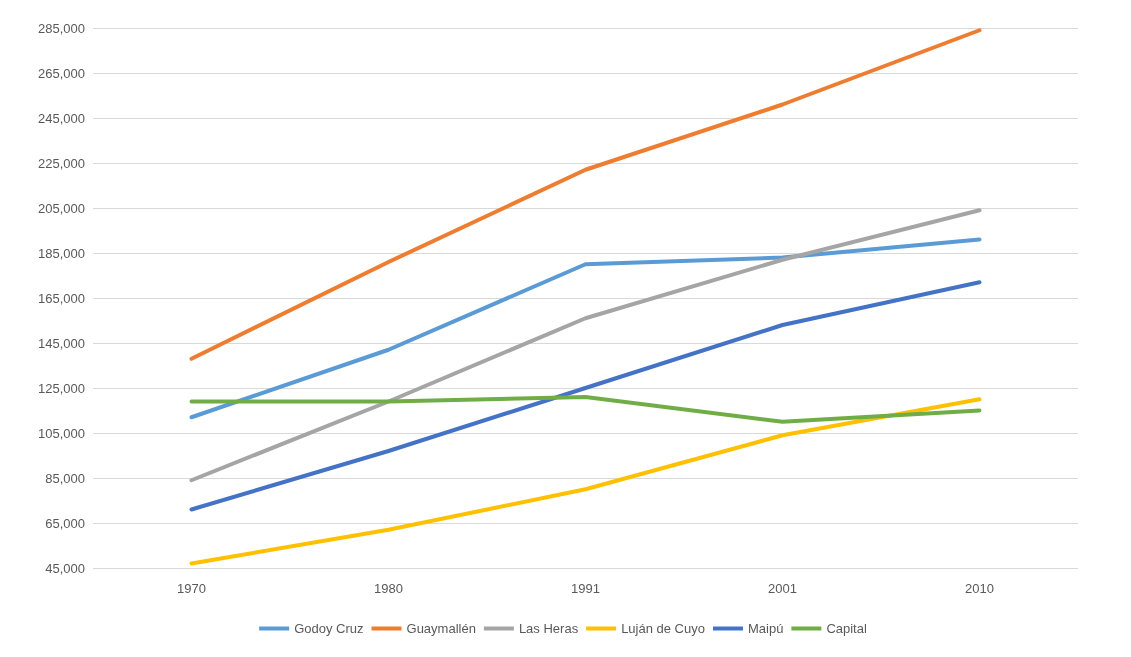 The image size is (1131, 657). What do you see at coordinates (663, 628) in the screenshot?
I see `legend-label: Luján de Cuyo` at bounding box center [663, 628].